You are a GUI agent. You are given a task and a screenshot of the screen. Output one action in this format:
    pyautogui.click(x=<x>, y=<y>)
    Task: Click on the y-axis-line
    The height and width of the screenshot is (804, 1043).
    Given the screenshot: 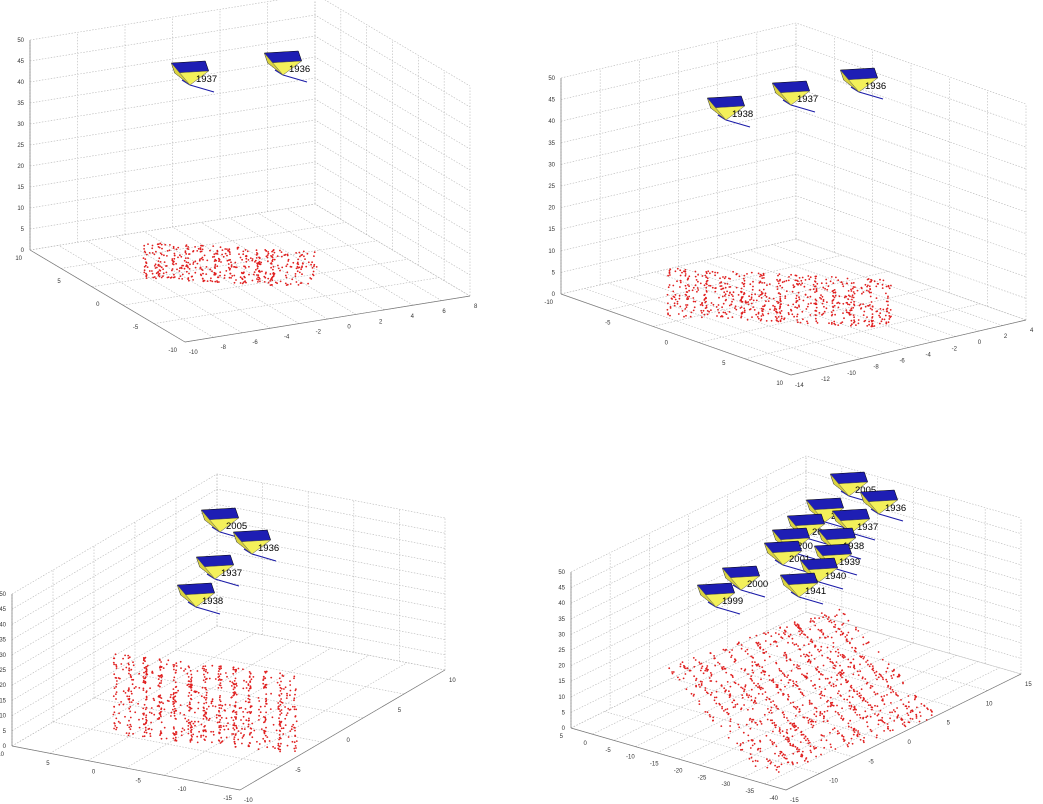 What is the action you would take?
    pyautogui.click(x=676, y=334)
    